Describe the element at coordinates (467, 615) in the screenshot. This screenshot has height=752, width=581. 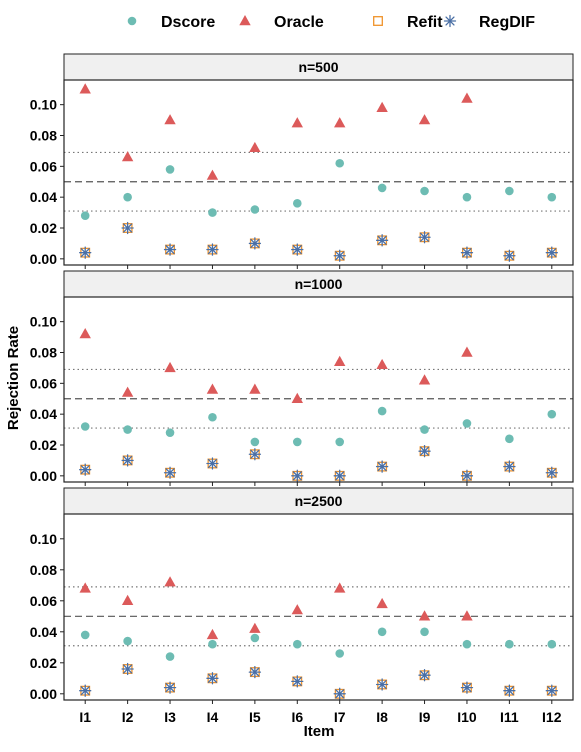
I see `point-oracle-i10` at that location.